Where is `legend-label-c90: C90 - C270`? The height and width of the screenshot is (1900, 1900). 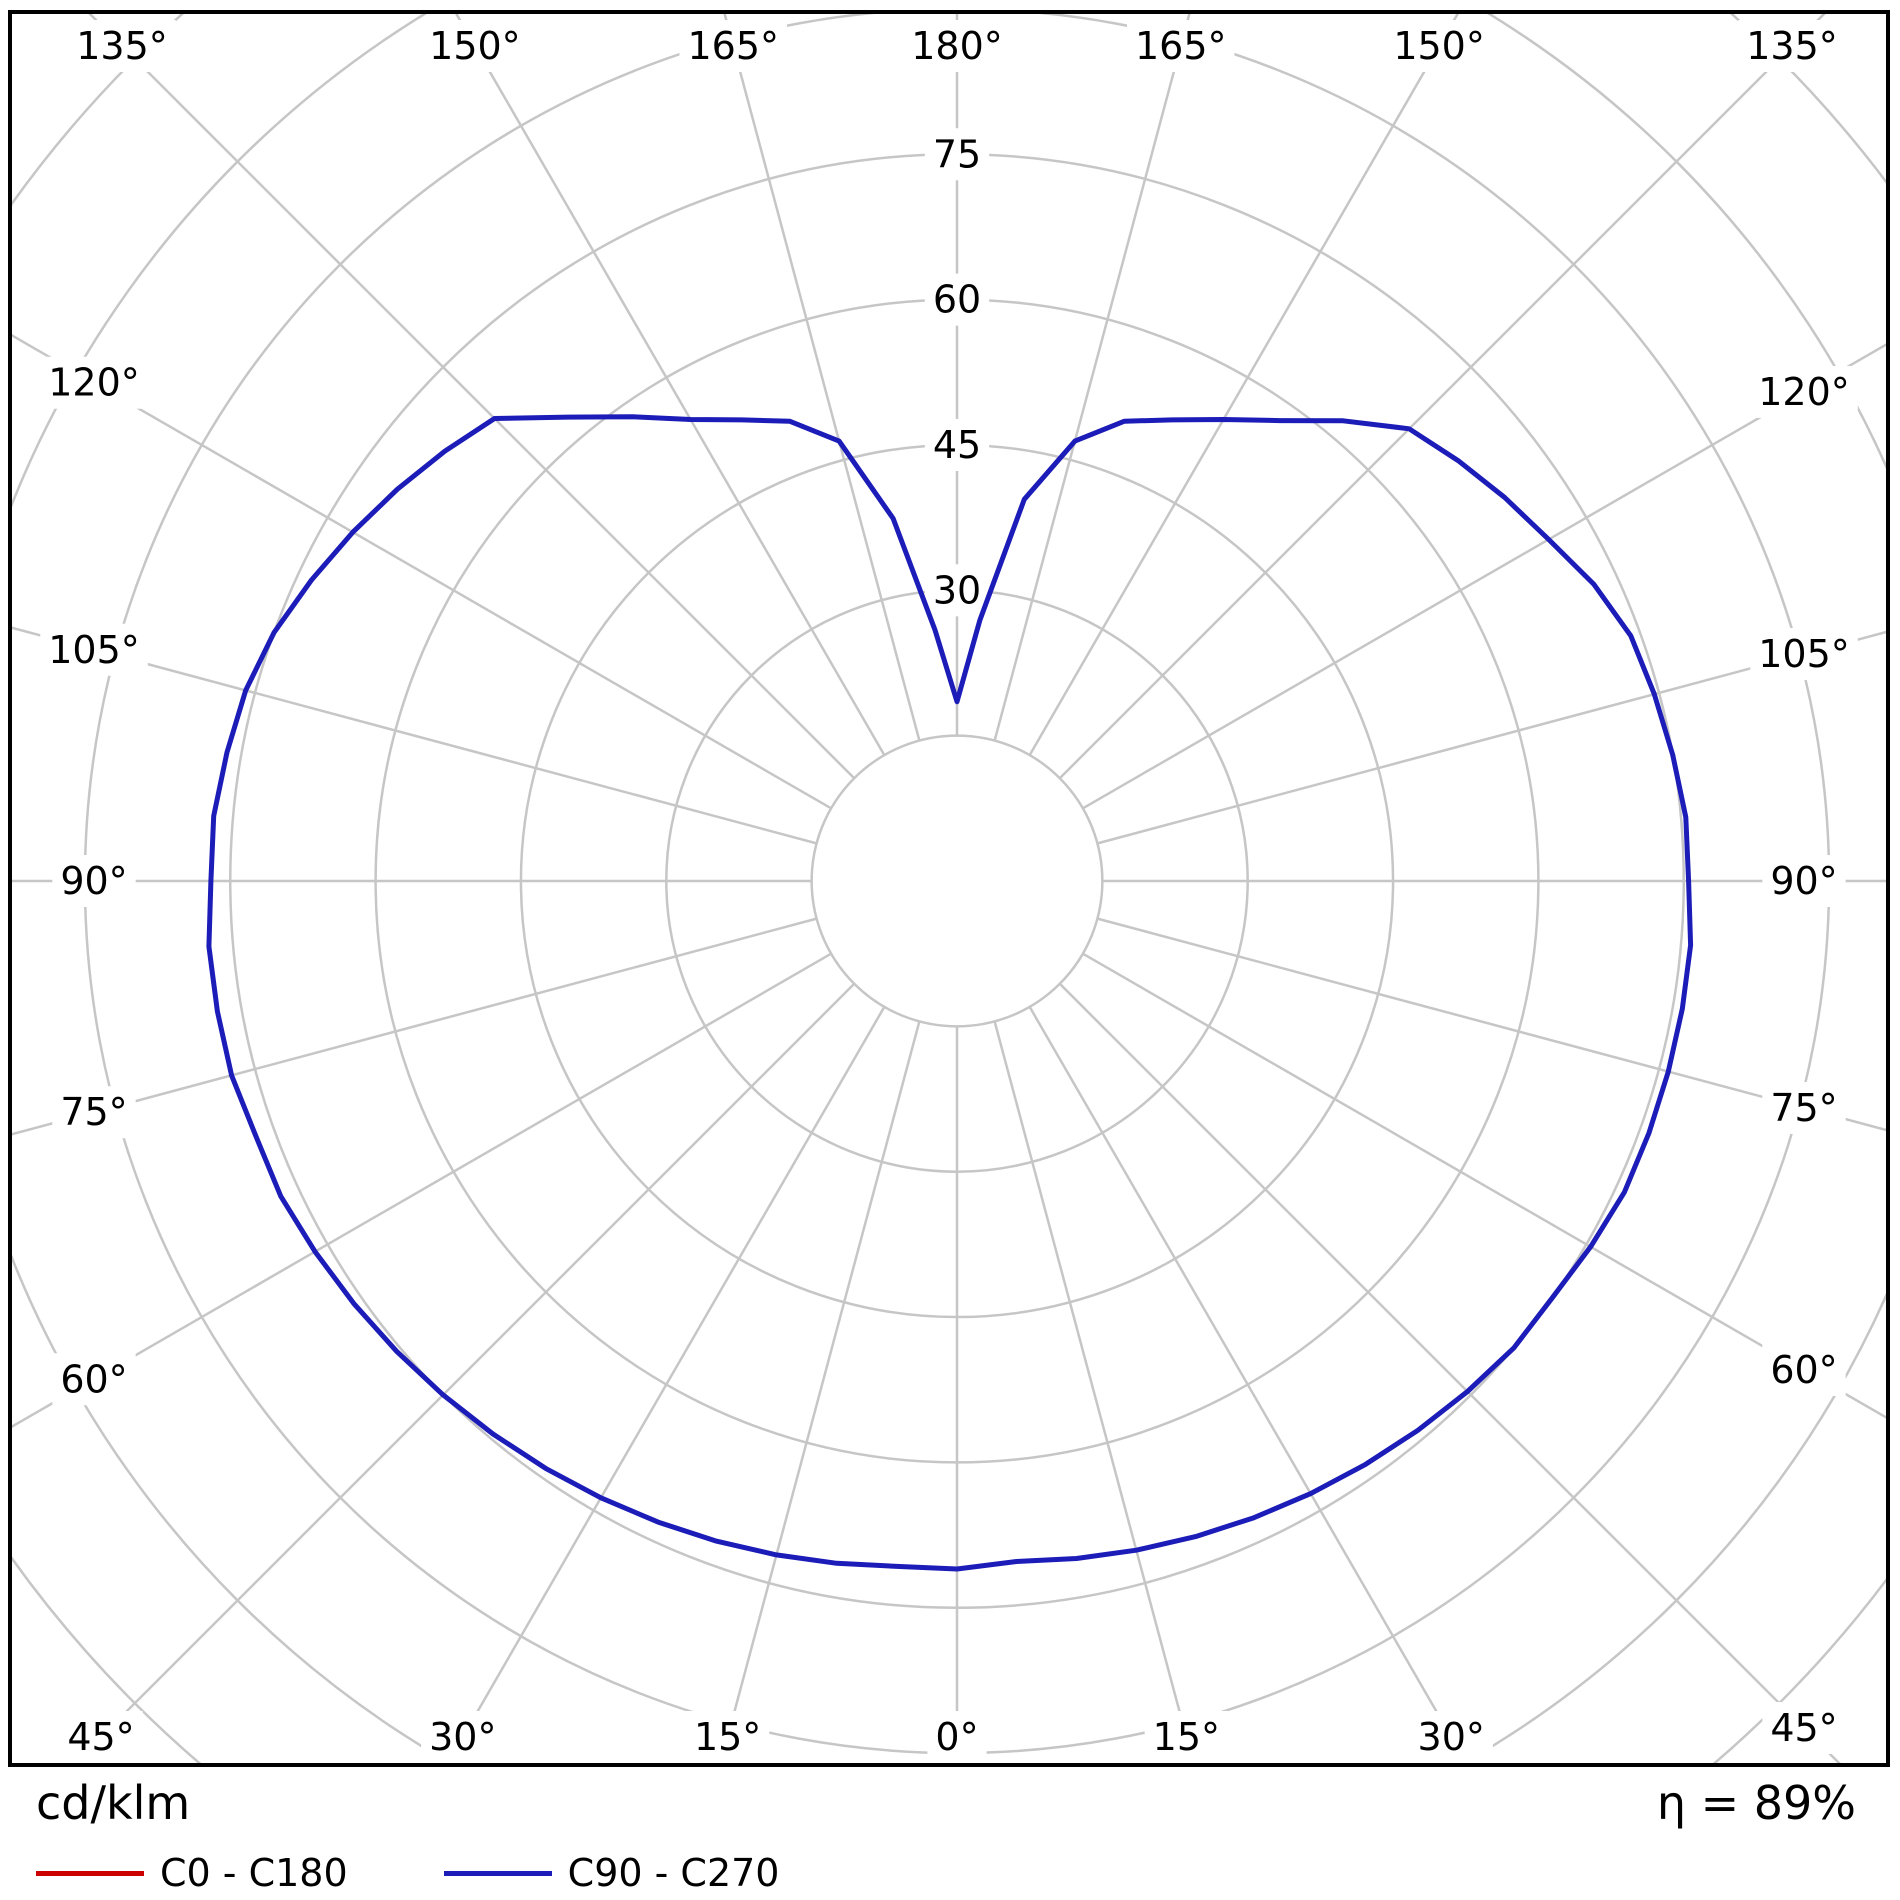 legend-label-c90: C90 - C270 is located at coordinates (673, 1873).